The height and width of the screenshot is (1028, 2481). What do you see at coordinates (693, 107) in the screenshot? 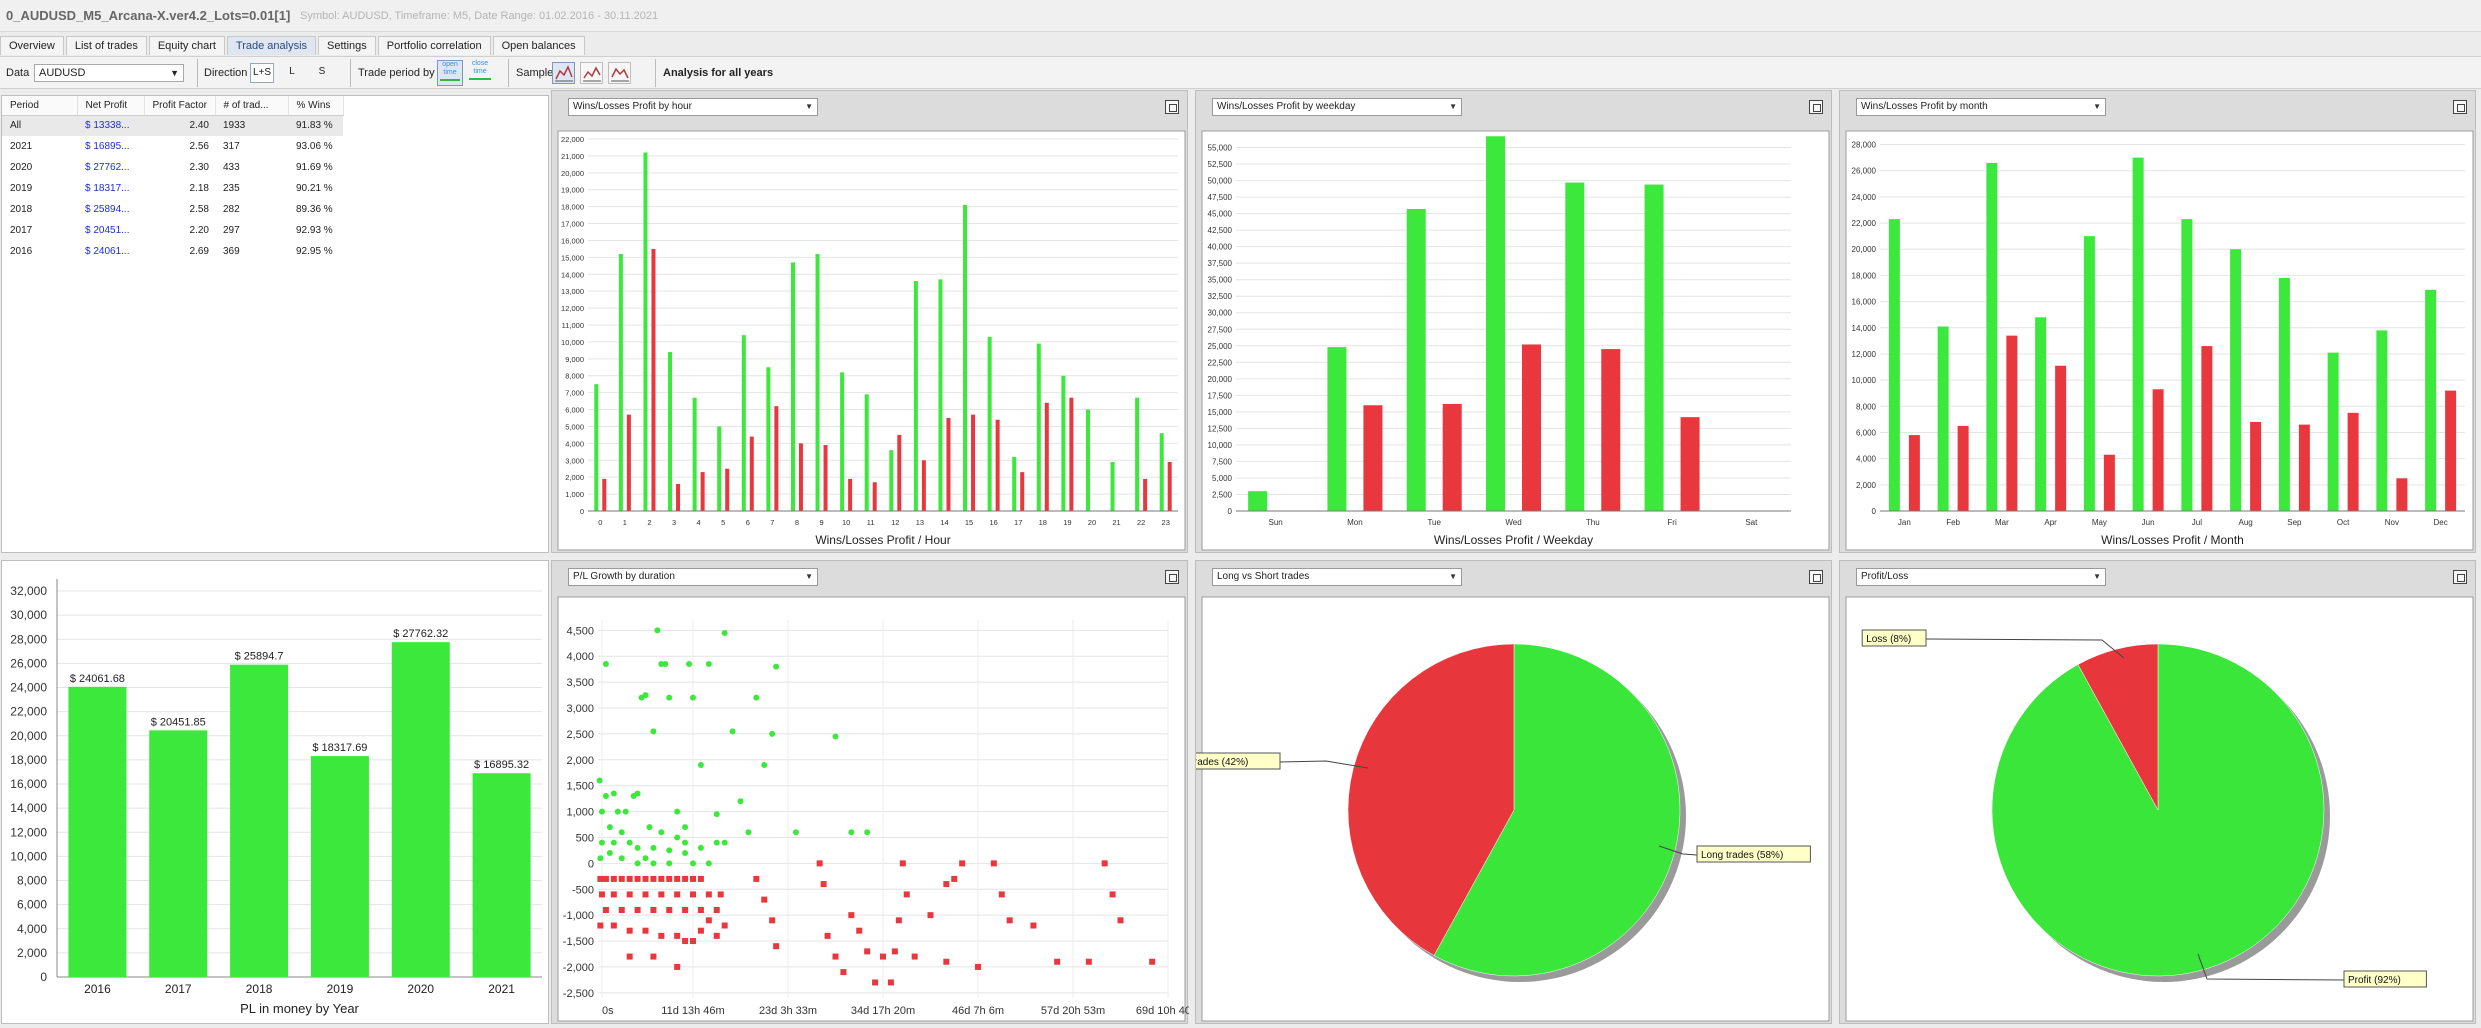
I see `hour-chart-select: Wins/Losses Profit by hour ▼` at bounding box center [693, 107].